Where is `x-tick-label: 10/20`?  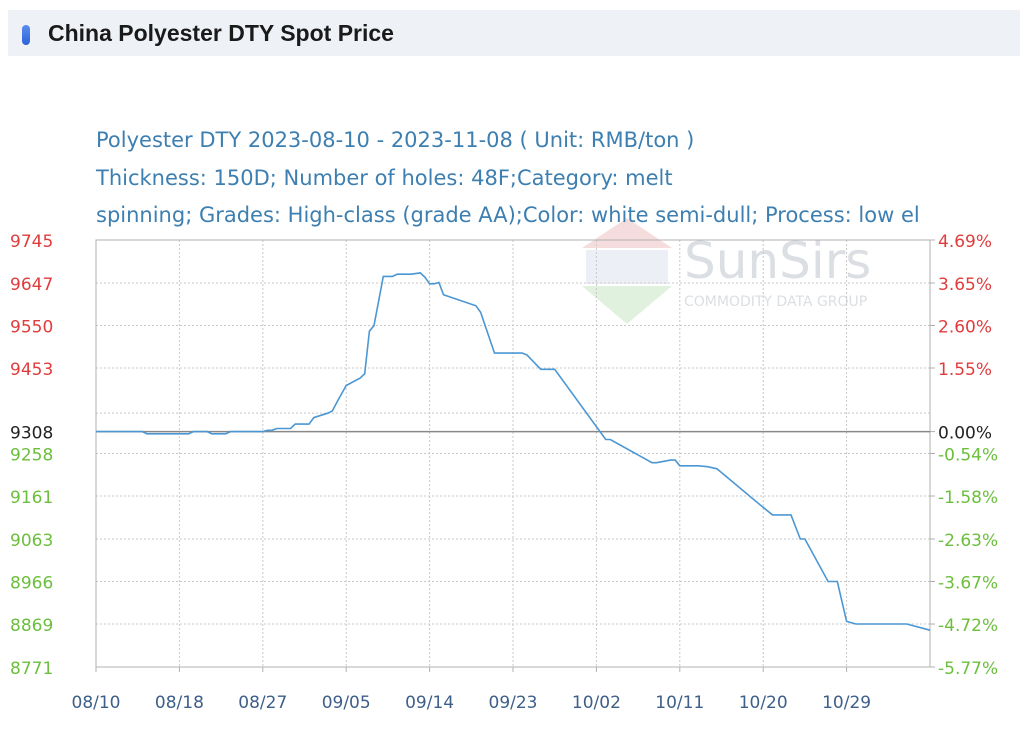 x-tick-label: 10/20 is located at coordinates (763, 703).